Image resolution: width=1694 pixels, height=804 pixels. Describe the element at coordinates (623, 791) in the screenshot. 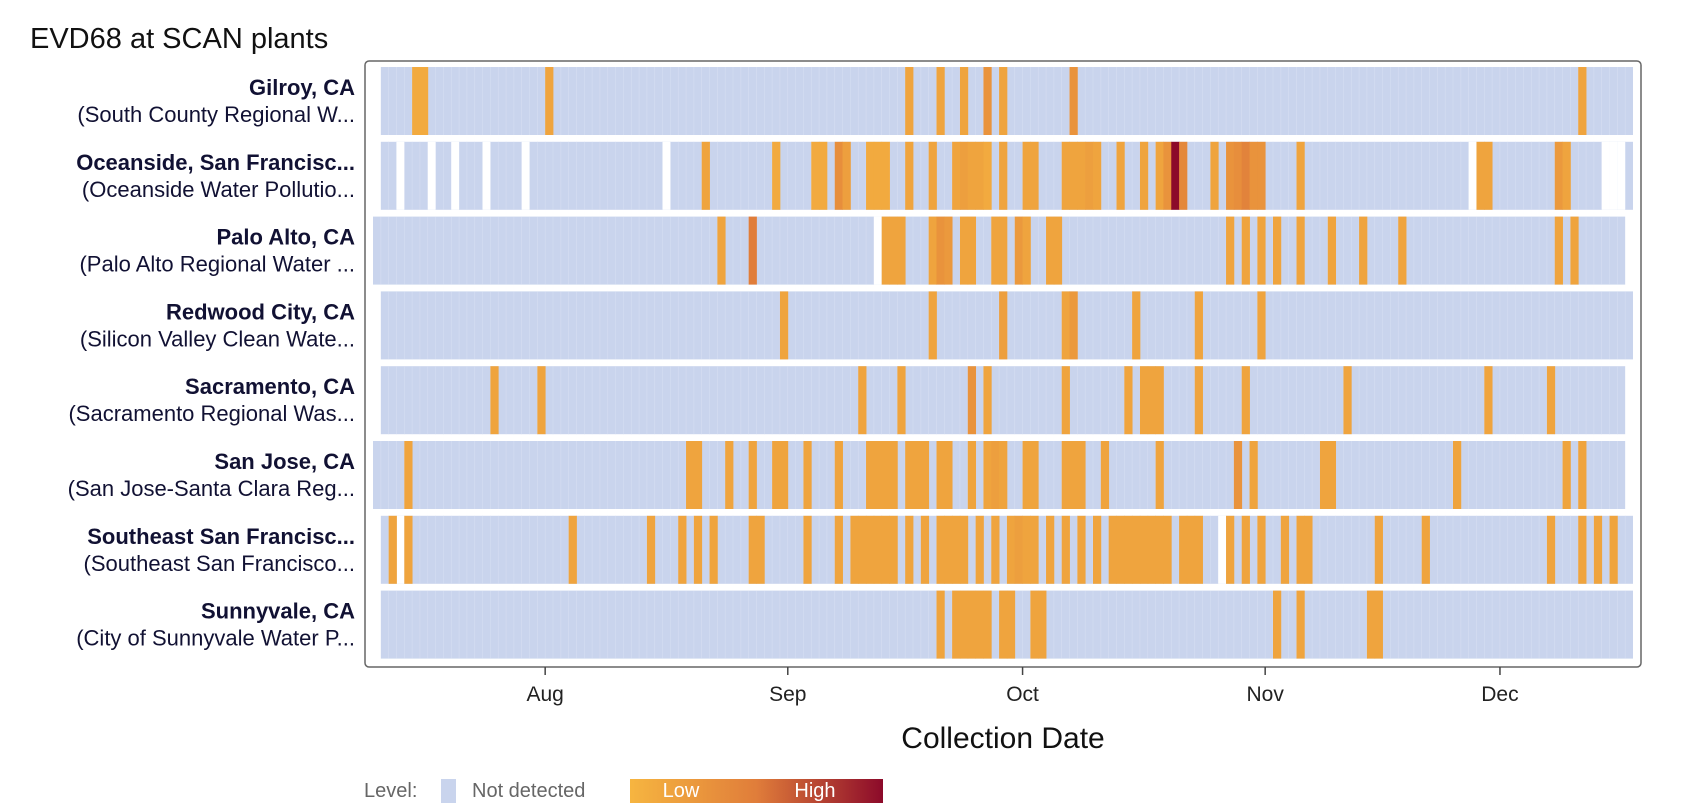

I see `legend: Level: Not detected Low High` at that location.